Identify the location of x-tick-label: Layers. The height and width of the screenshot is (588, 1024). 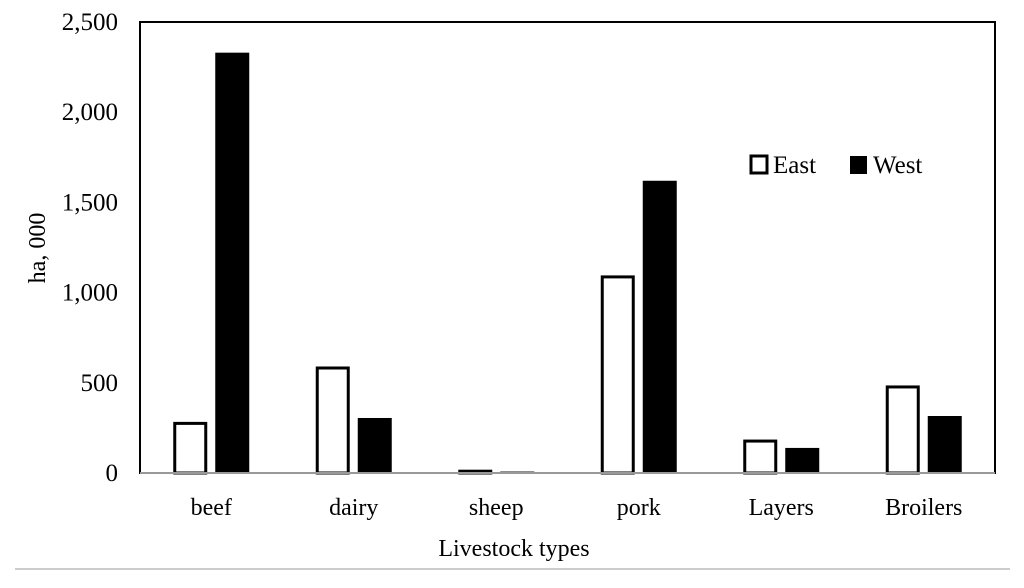
(781, 508).